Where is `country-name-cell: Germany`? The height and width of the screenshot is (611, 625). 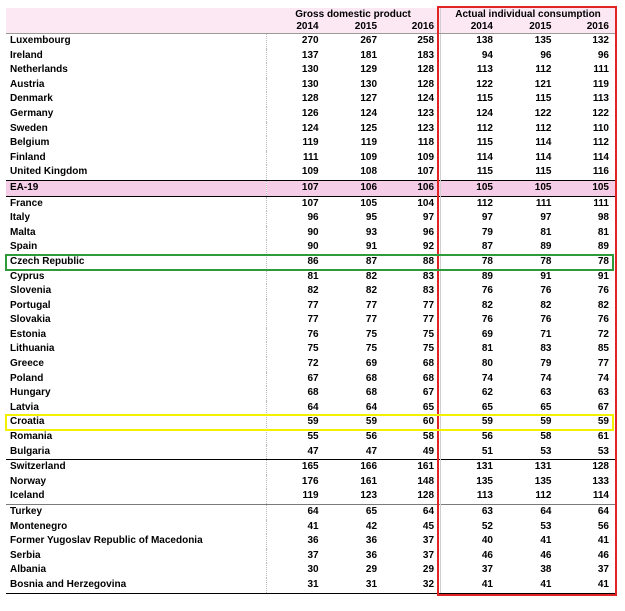 country-name-cell: Germany is located at coordinates (32, 113).